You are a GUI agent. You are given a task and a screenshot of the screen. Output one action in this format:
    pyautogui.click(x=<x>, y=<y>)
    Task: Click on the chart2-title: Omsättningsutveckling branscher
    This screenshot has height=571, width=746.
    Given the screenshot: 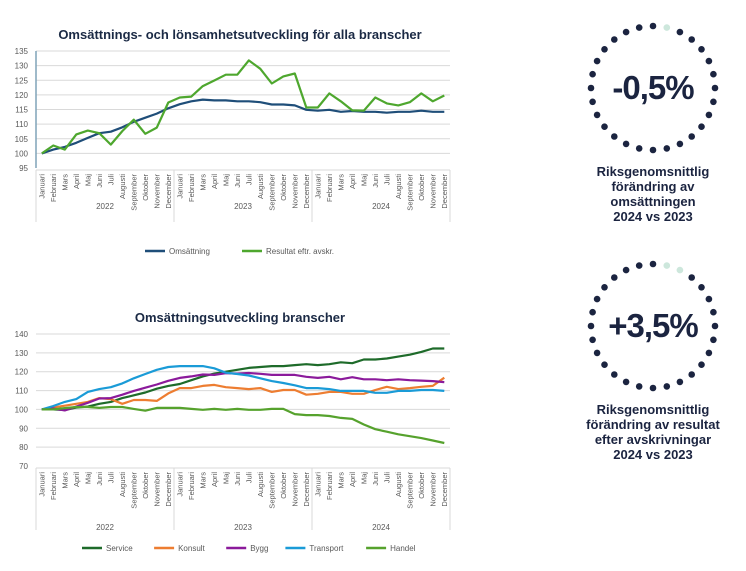 What is the action you would take?
    pyautogui.click(x=240, y=317)
    